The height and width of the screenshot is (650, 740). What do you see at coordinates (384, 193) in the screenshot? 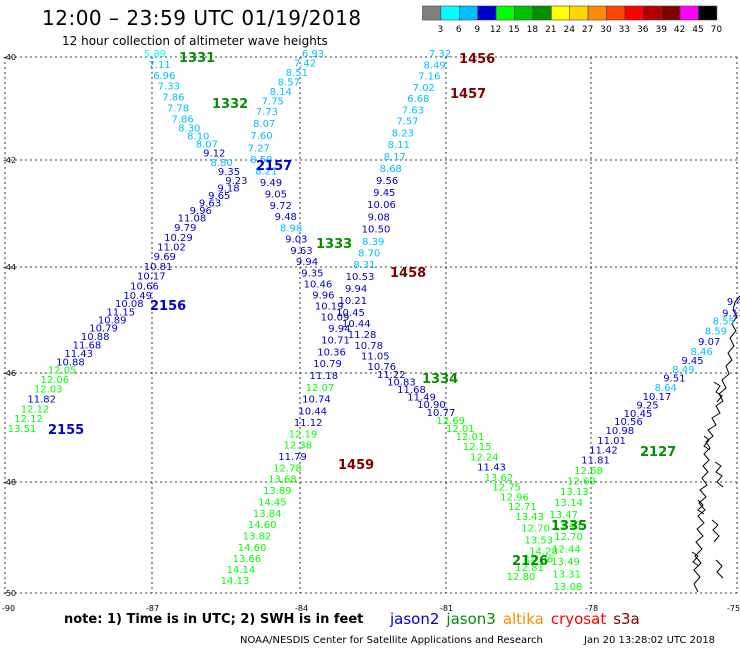
I see `wave-height-value: 9.45` at bounding box center [384, 193].